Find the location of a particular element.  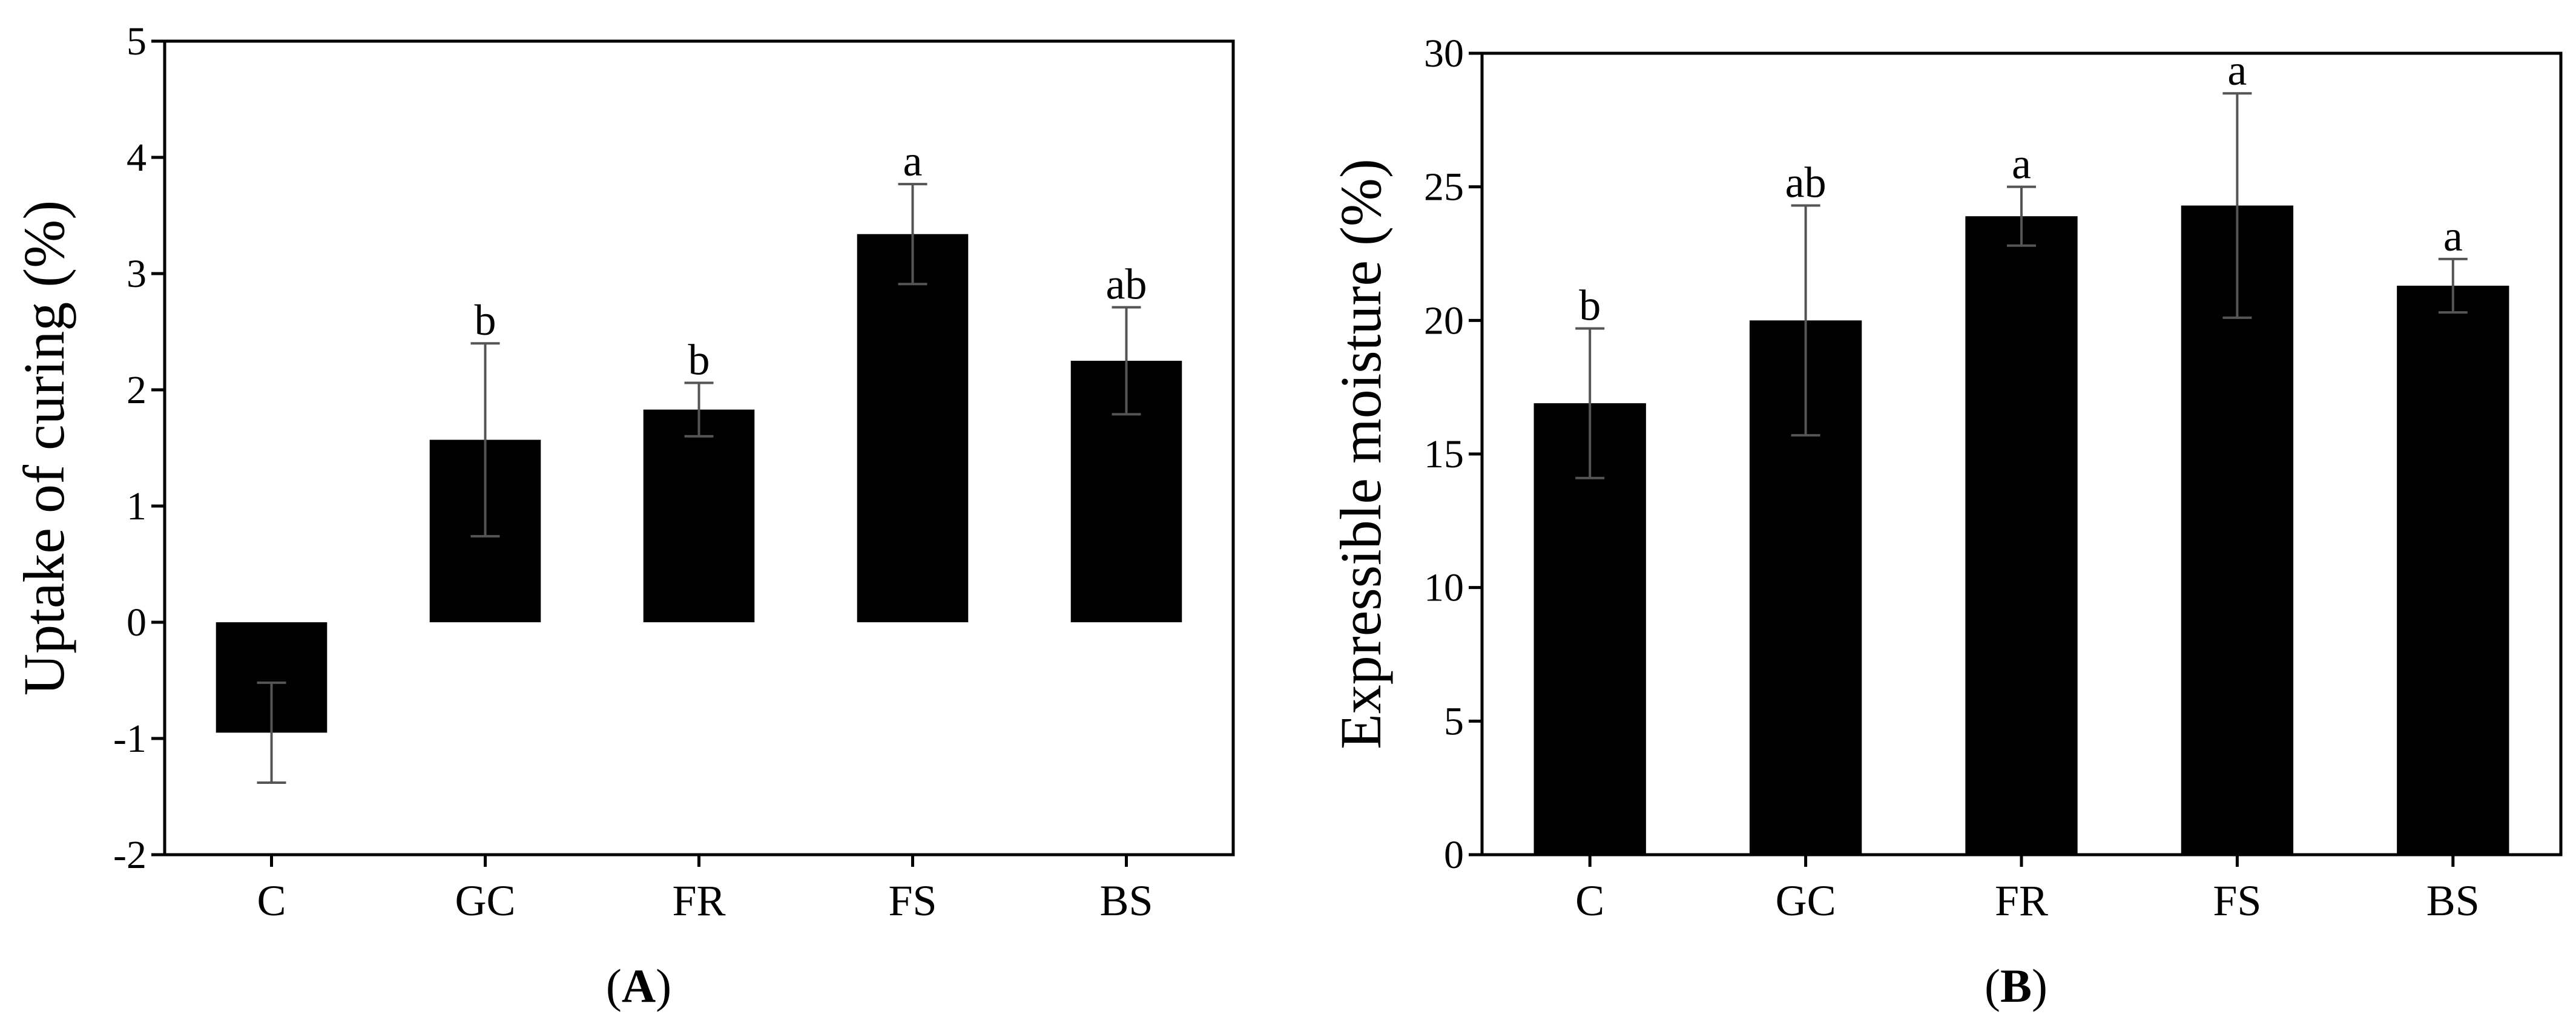

x-tick-label-a: BS is located at coordinates (1126, 900).